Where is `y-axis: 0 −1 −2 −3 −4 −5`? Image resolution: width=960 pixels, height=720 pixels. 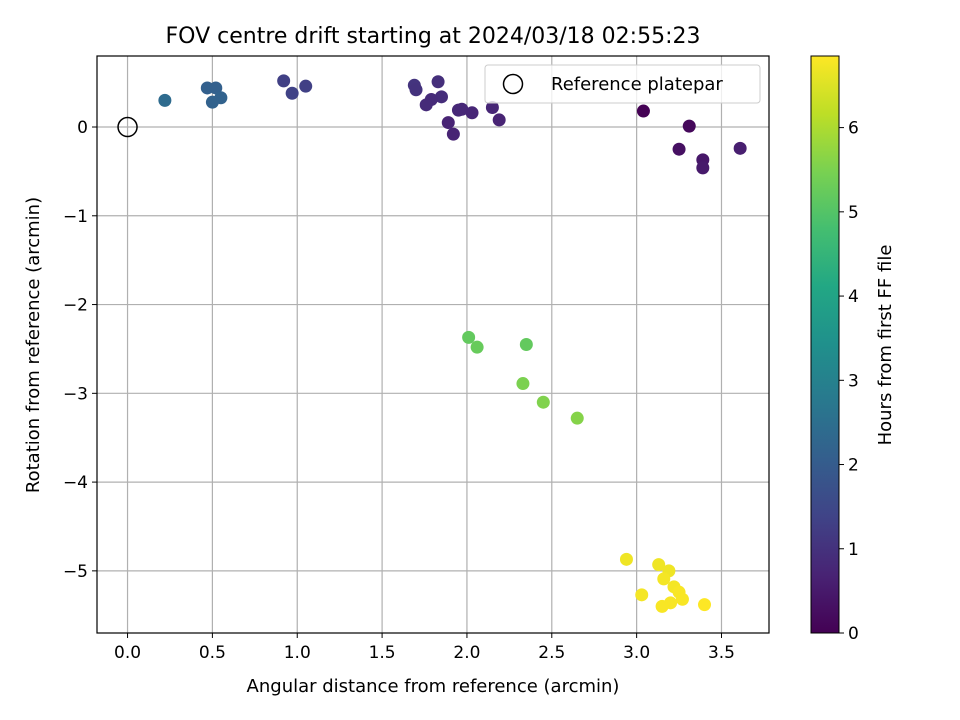
y-axis: 0 −1 −2 −3 −4 −5 is located at coordinates (80, 350).